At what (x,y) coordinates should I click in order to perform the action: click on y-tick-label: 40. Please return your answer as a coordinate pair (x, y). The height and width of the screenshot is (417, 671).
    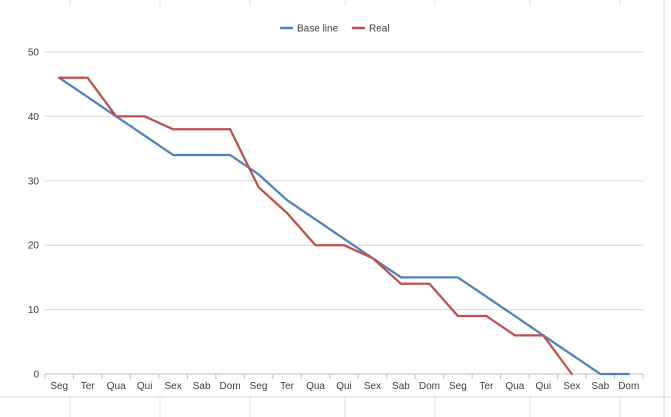
    Looking at the image, I should click on (34, 117).